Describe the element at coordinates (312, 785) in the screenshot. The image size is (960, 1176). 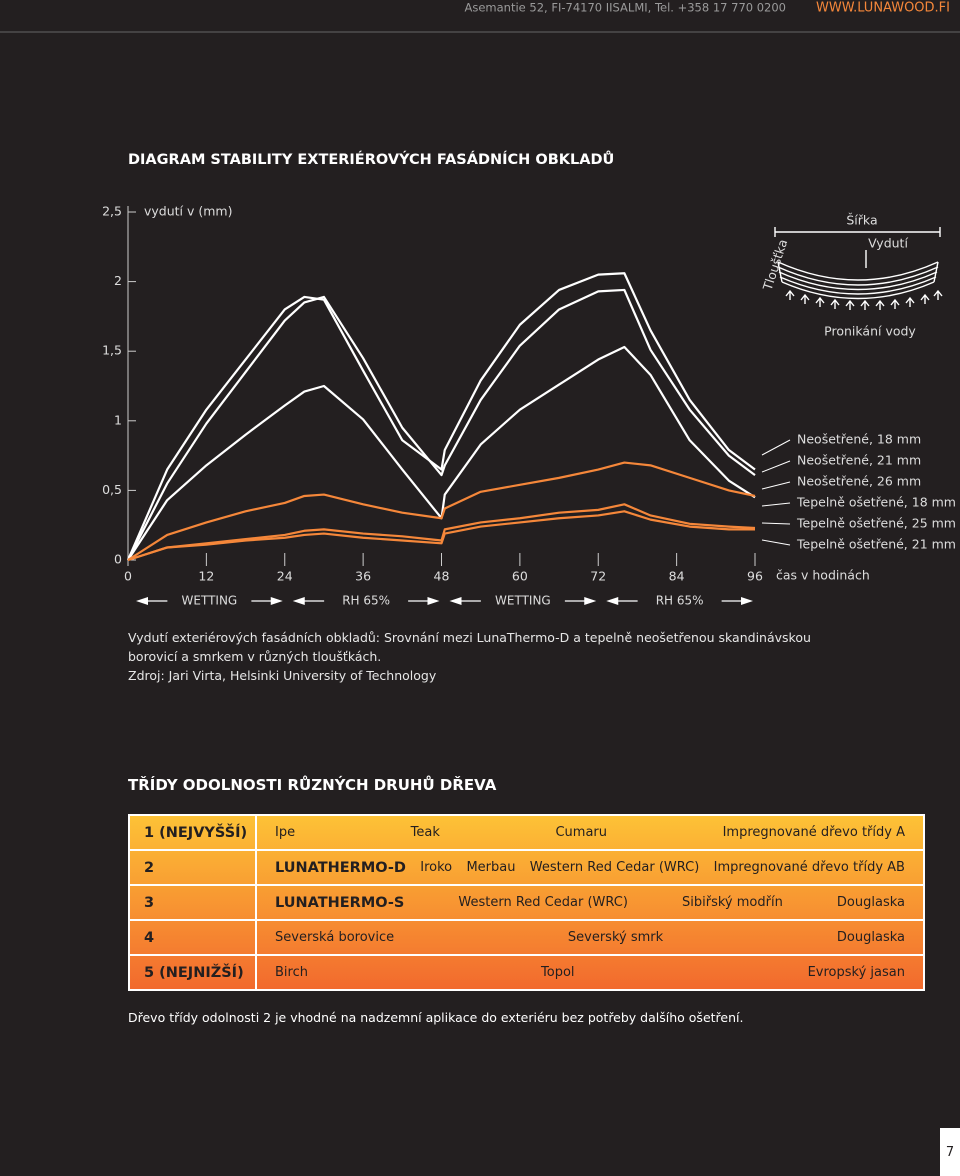
I see `table-title: TŘÍDY ODOLNOSTI RŮZNÝCH DRUHŮ DŘEVA` at that location.